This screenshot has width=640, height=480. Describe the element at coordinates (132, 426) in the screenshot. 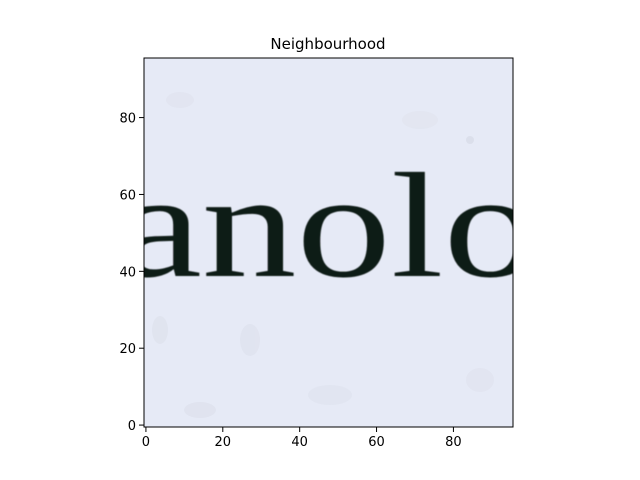

I see `y-tick-label: 0` at that location.